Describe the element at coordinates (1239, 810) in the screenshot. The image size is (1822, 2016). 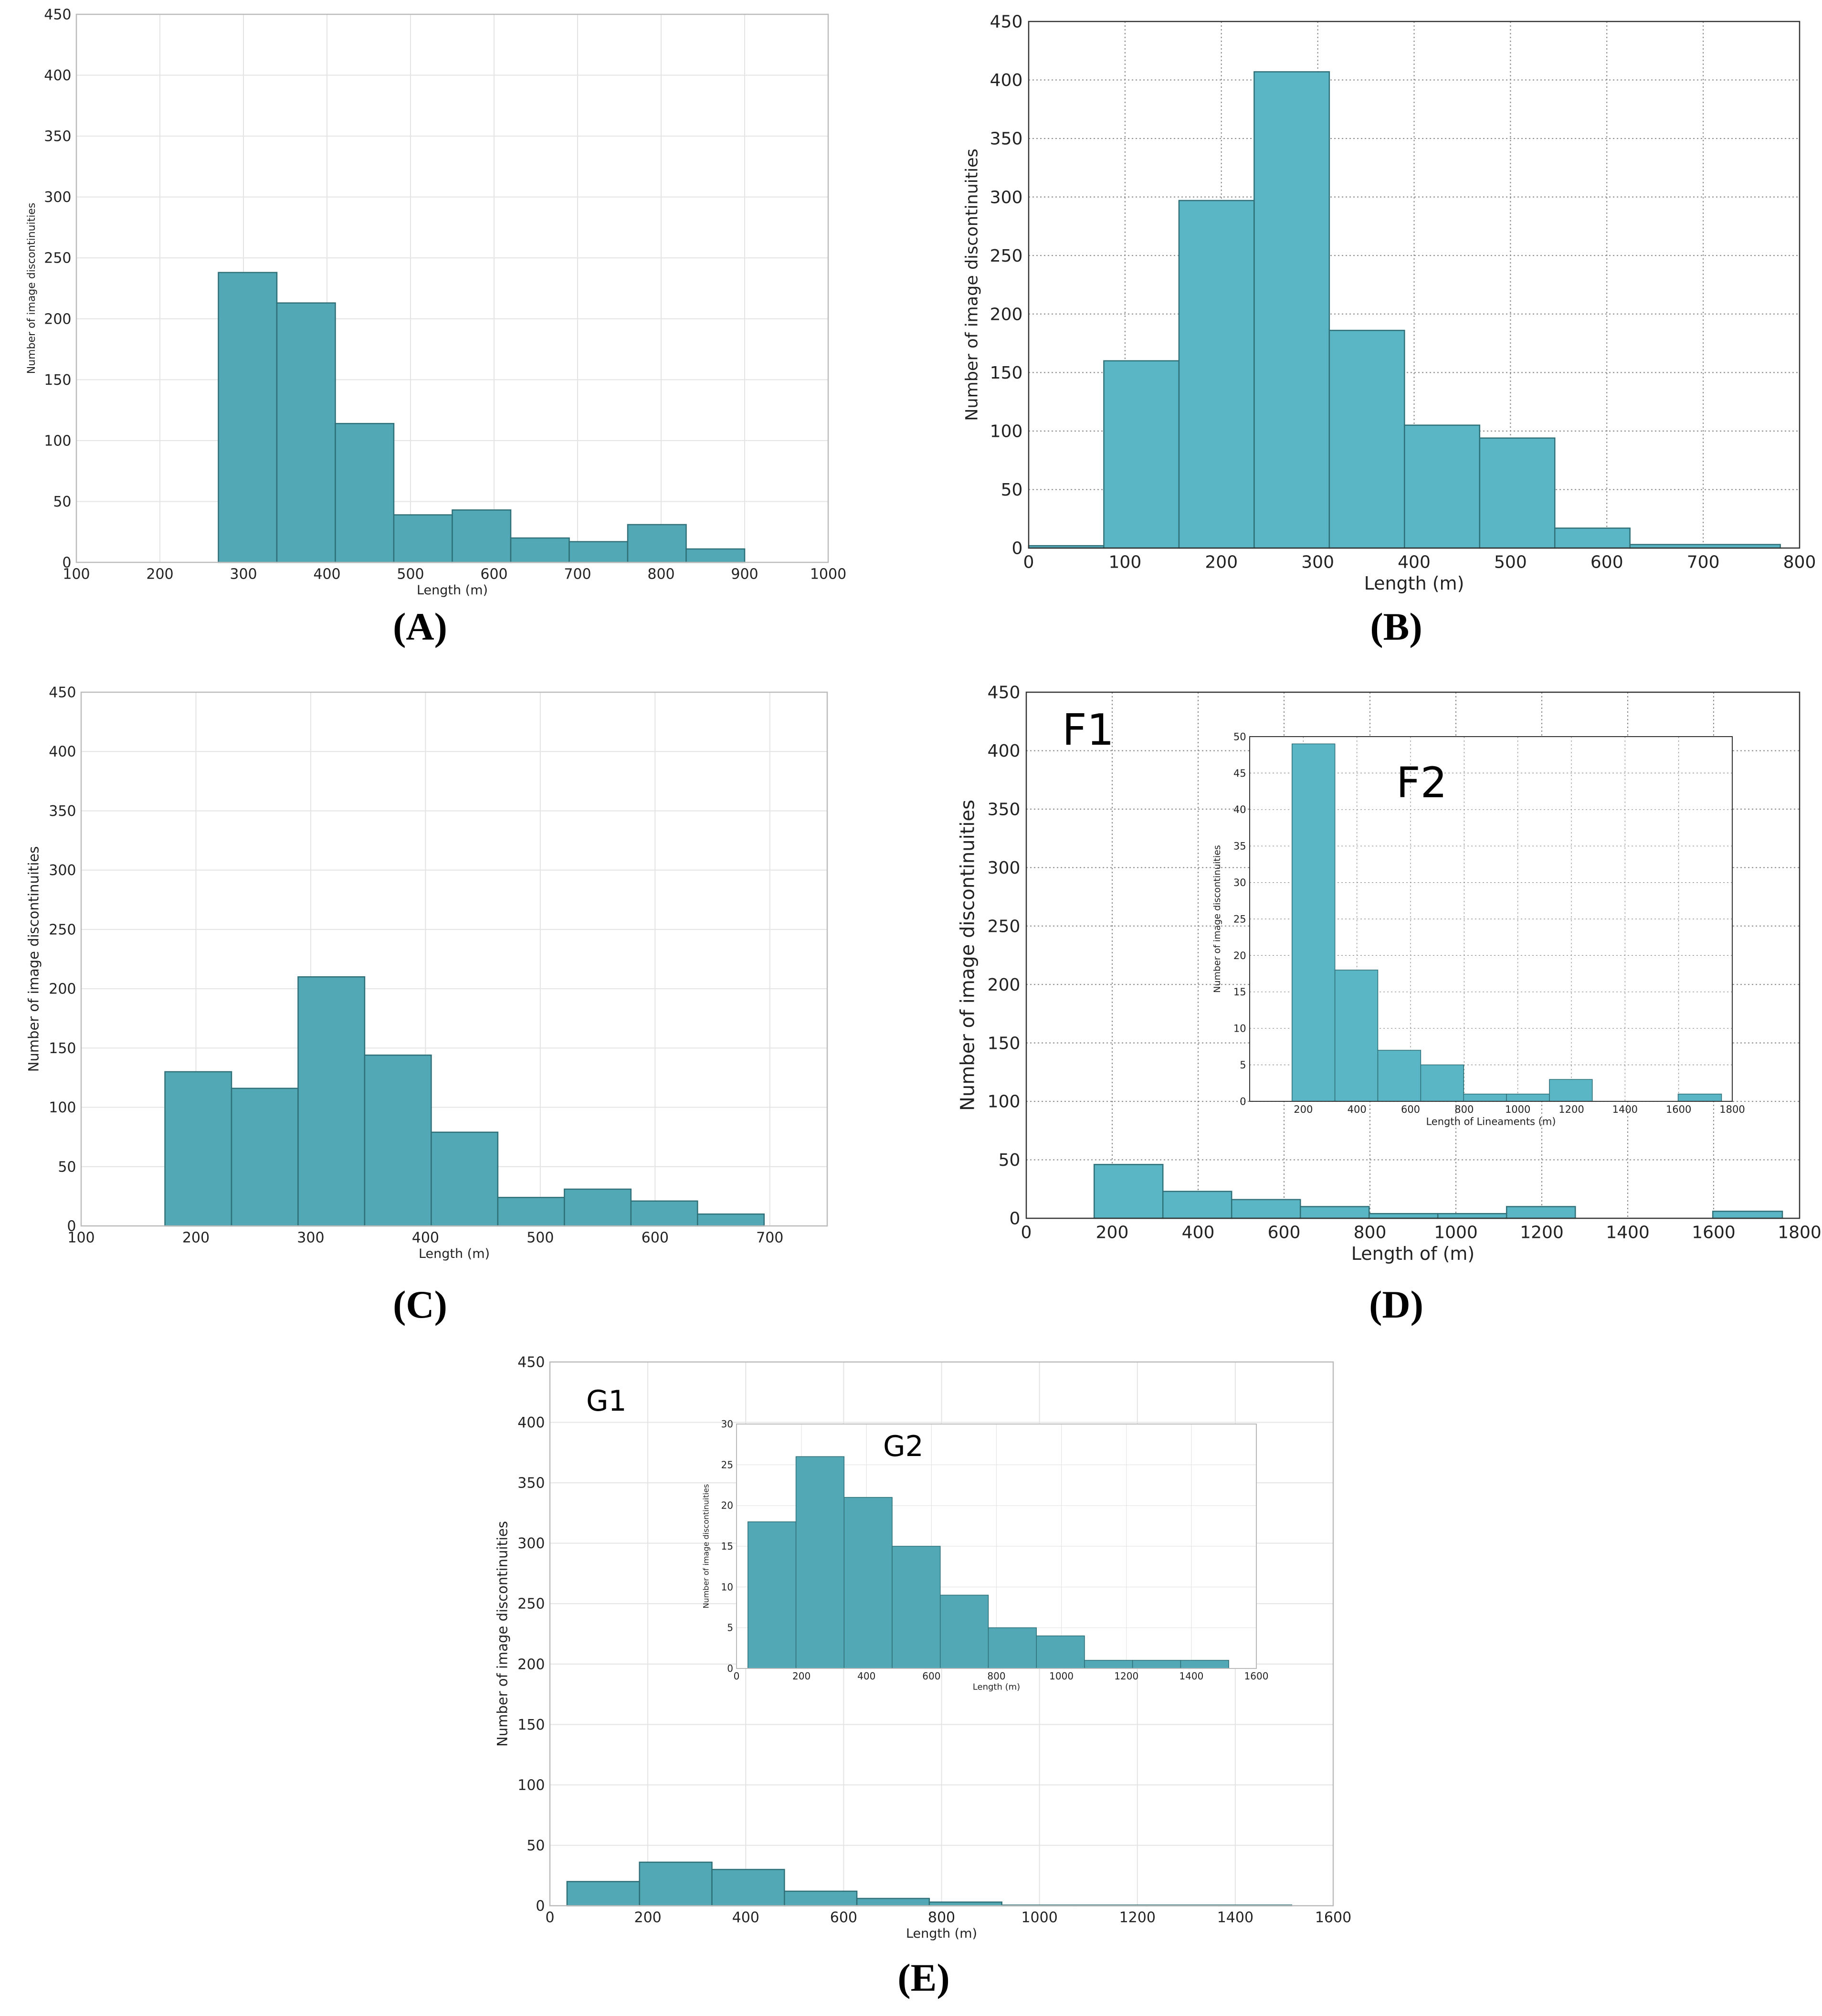
I see `y-tick-label: 40` at that location.